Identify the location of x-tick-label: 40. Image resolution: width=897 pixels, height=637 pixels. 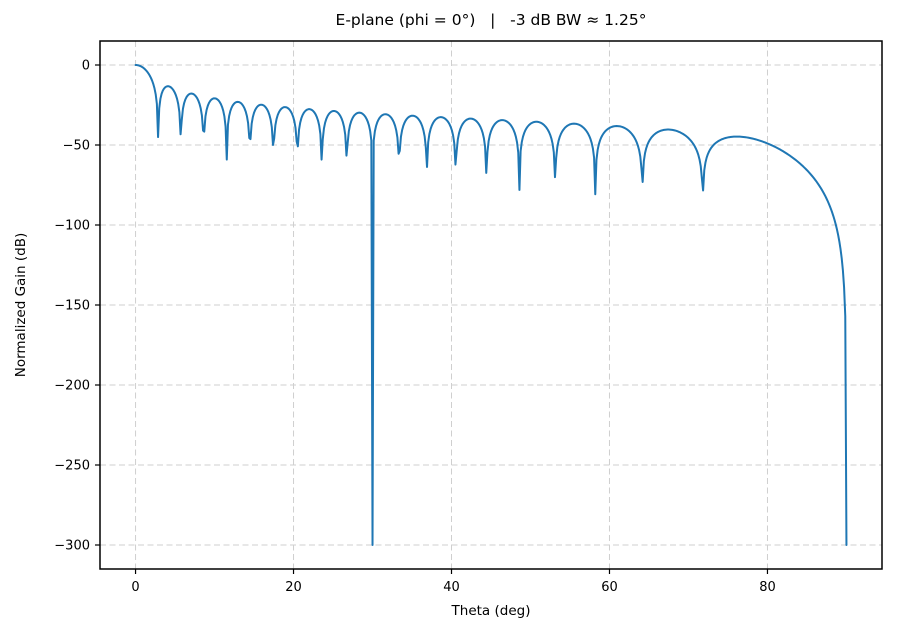
(451, 587).